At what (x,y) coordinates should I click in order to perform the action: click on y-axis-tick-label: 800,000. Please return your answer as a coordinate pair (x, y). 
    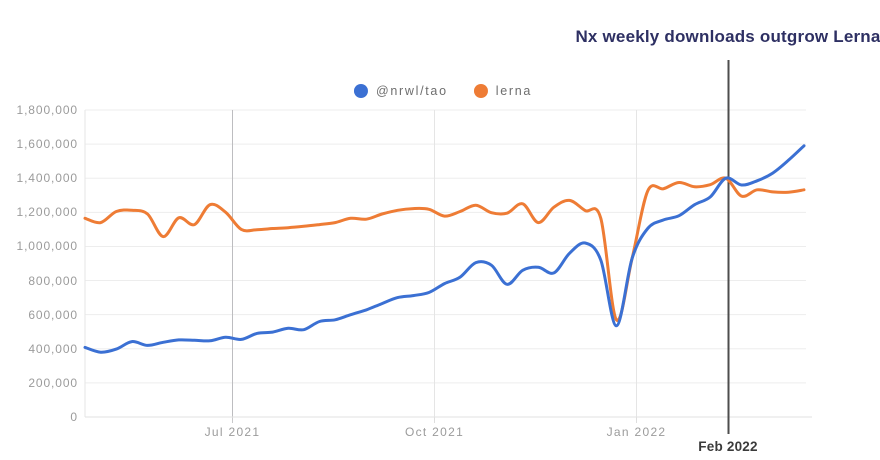
    Looking at the image, I should click on (53, 280).